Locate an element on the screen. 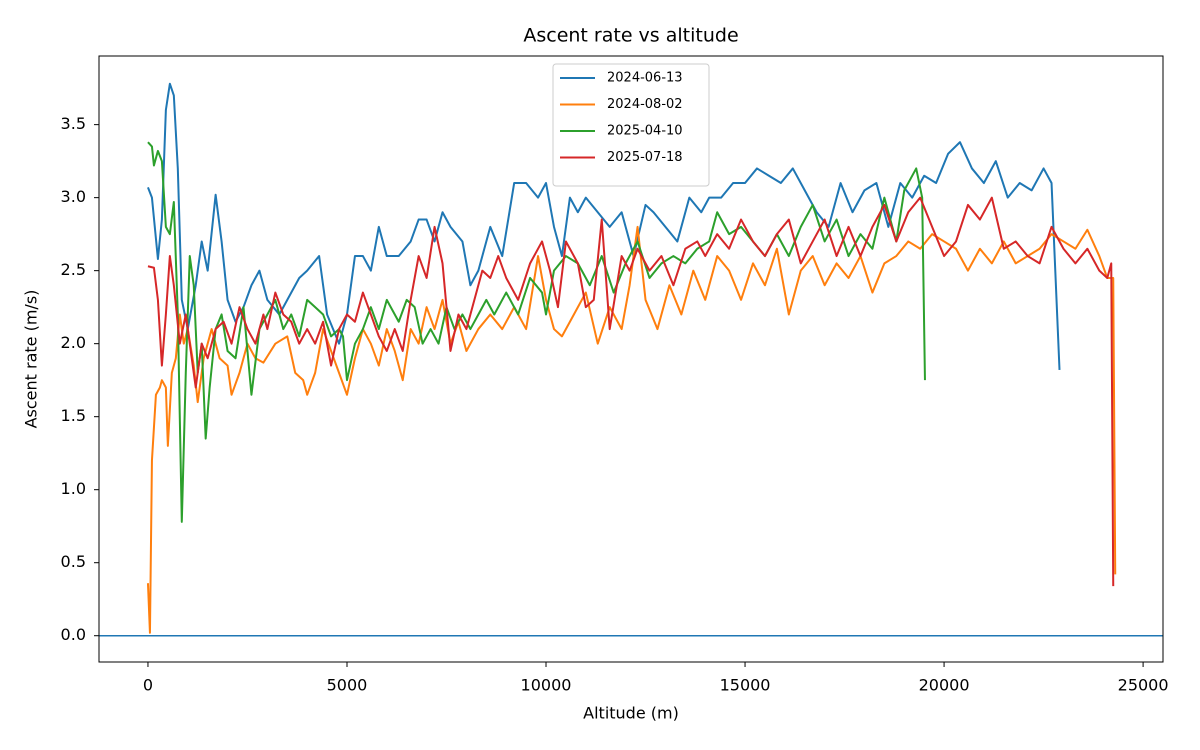 The image size is (1200, 750). legend-label: 2025-07-18 is located at coordinates (645, 157).